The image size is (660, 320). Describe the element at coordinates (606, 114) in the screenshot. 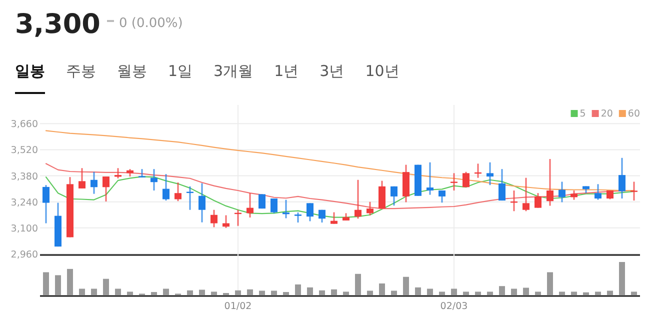

I see `legend-label: 20` at that location.